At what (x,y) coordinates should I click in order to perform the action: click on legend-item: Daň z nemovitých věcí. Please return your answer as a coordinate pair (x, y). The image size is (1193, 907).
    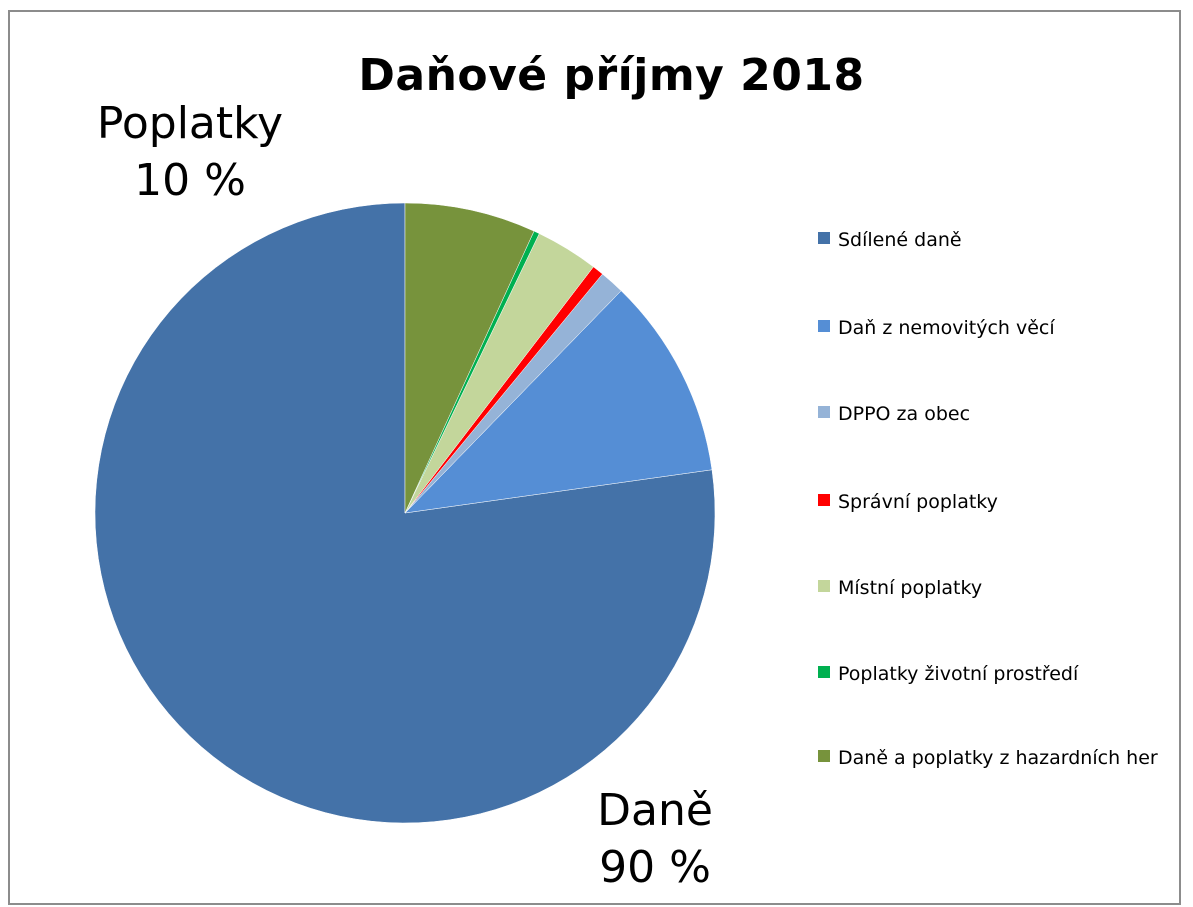
    Looking at the image, I should click on (993, 328).